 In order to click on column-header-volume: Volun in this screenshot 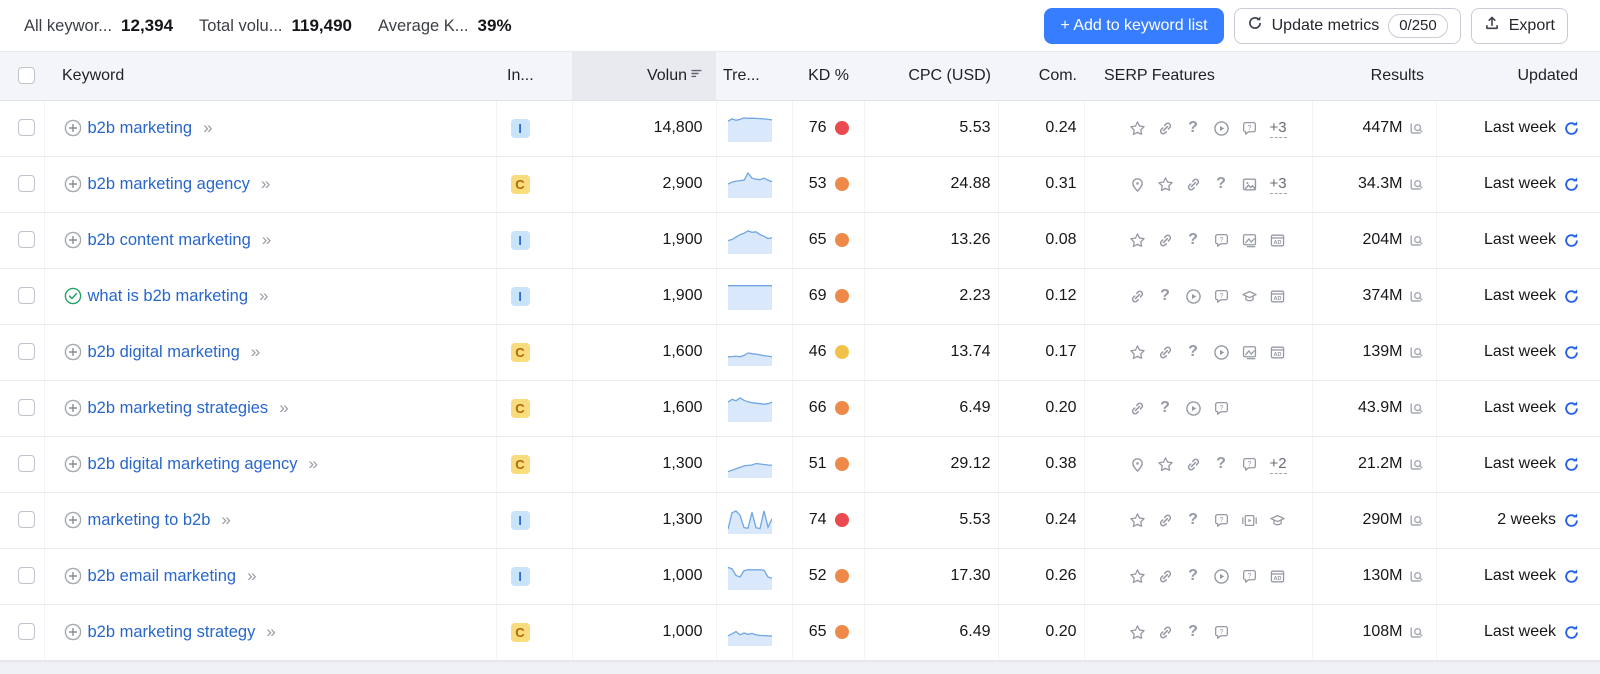, I will do `click(644, 76)`.